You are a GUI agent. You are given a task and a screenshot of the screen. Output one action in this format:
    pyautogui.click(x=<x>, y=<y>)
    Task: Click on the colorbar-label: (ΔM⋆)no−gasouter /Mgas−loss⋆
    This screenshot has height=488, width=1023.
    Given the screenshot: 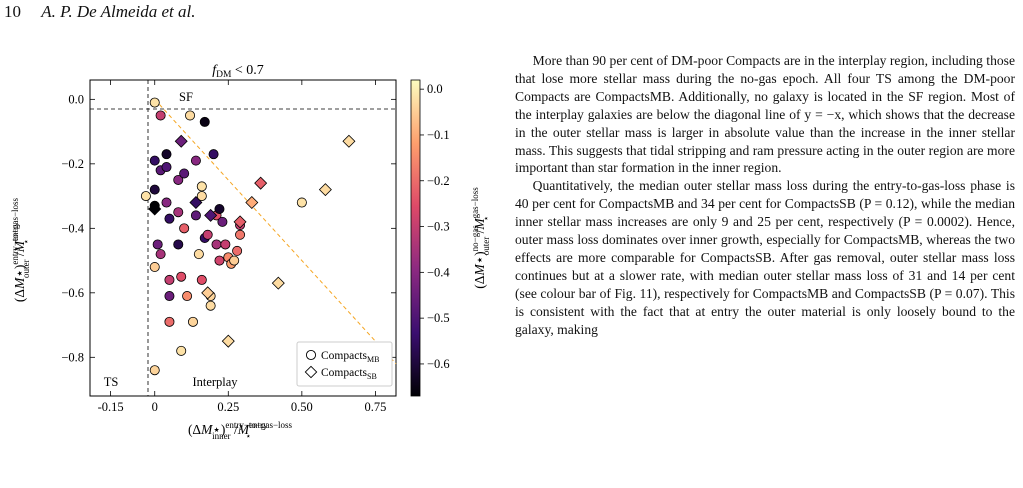 What is the action you would take?
    pyautogui.click(x=480, y=238)
    